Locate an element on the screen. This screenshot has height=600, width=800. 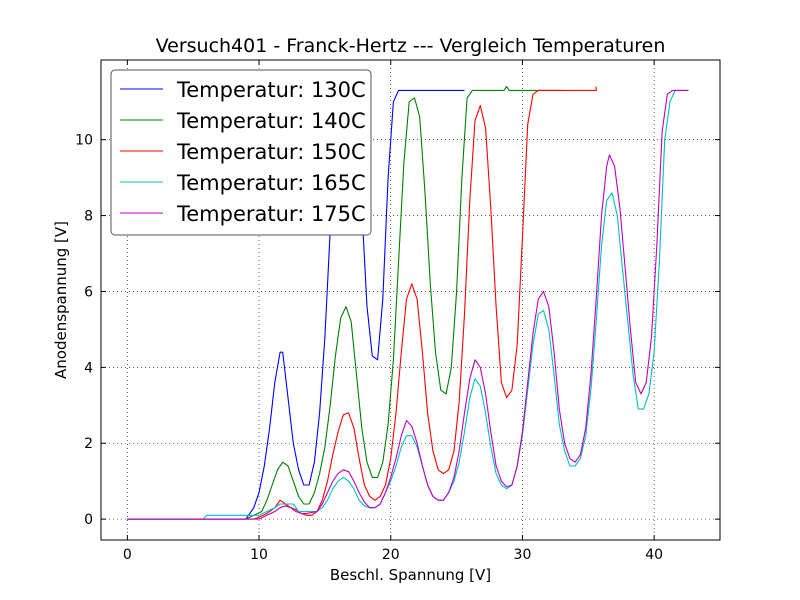
x-tick-label: 40 is located at coordinates (654, 555).